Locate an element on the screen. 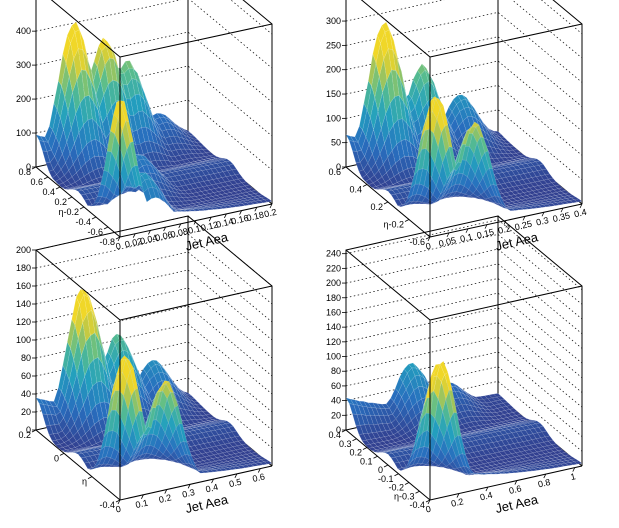 The height and width of the screenshot is (528, 619). z-tick-label: 180 is located at coordinates (333, 298).